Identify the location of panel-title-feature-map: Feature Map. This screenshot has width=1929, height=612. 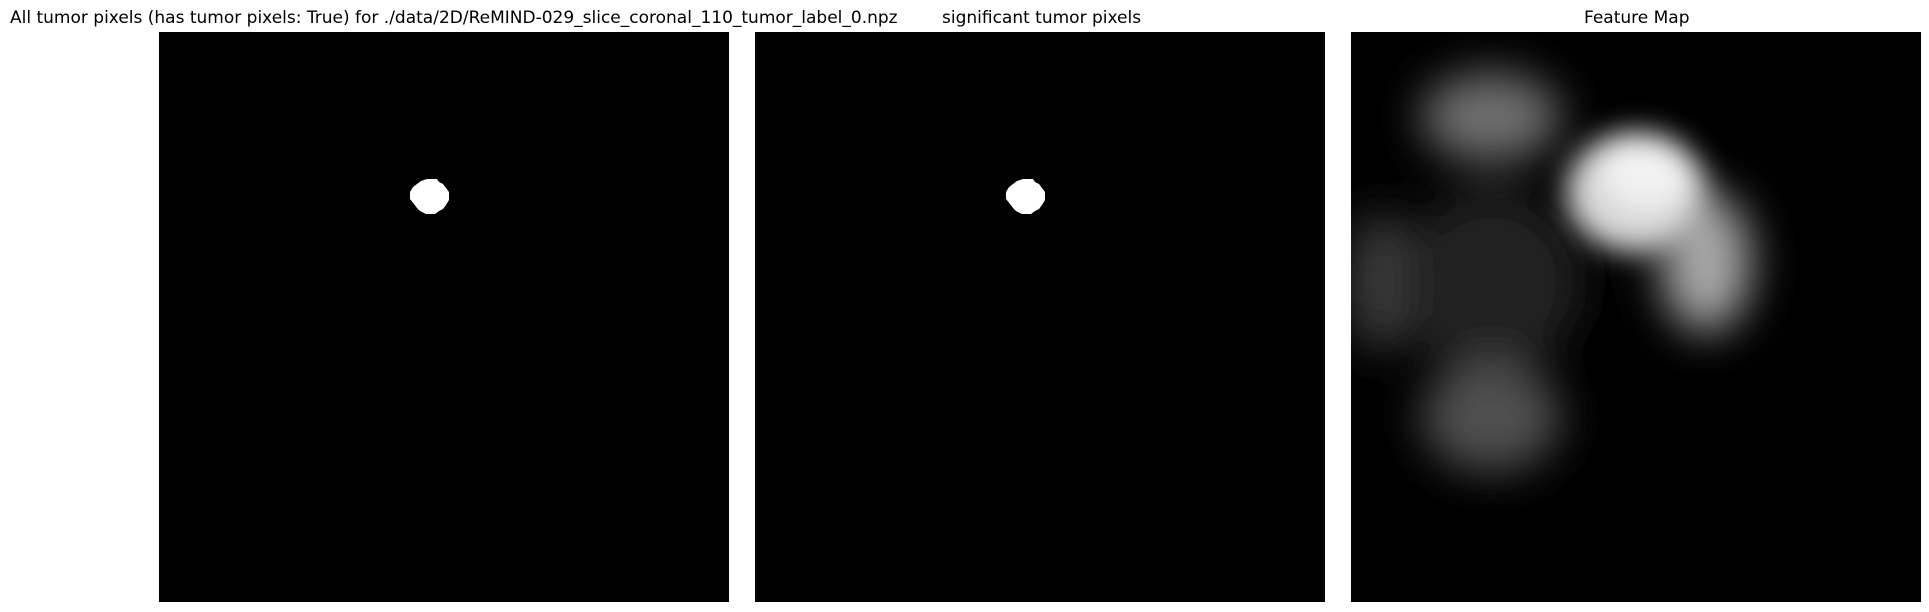
(1637, 18).